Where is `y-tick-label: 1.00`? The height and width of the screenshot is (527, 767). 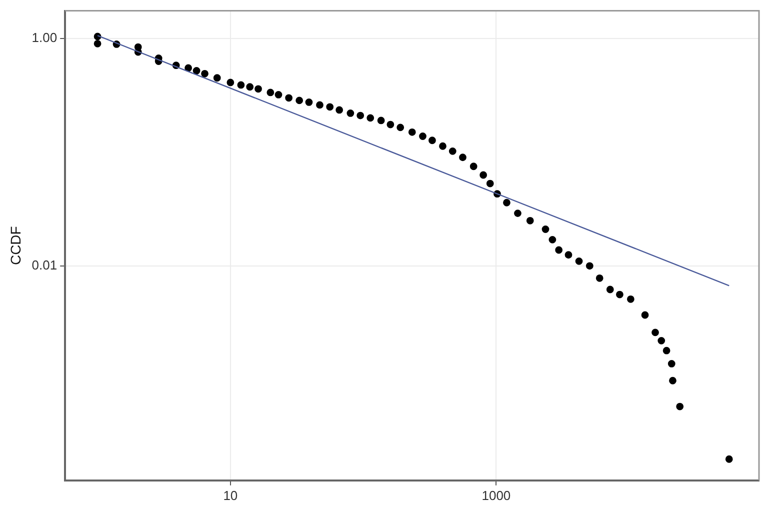
y-tick-label: 1.00 is located at coordinates (45, 38).